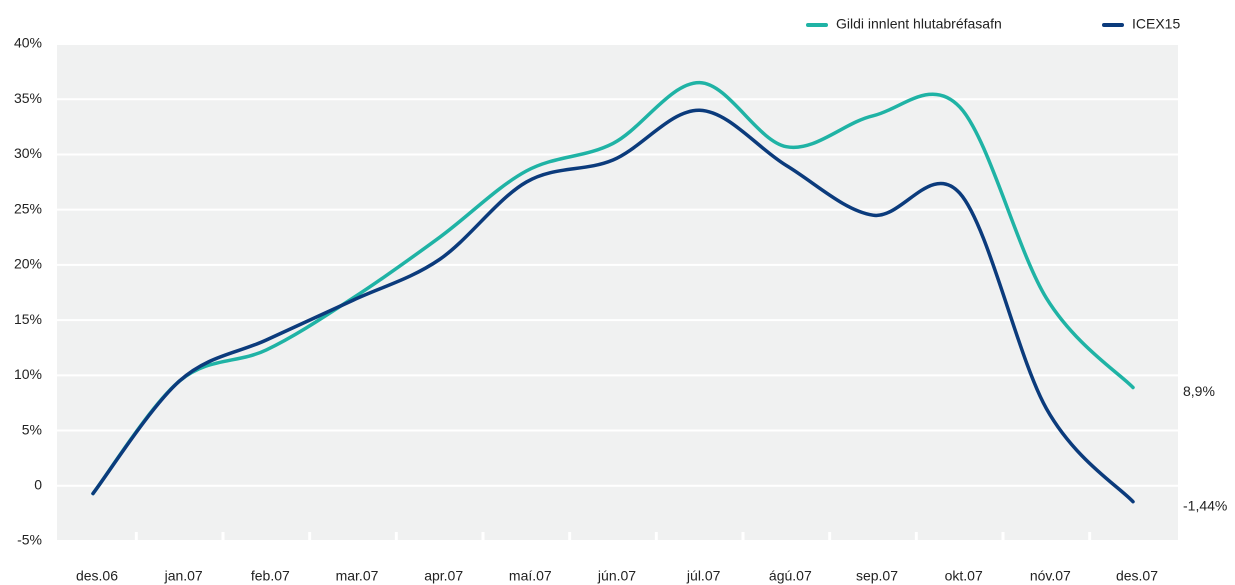  What do you see at coordinates (29, 540) in the screenshot?
I see `y-tick-label: -5%` at bounding box center [29, 540].